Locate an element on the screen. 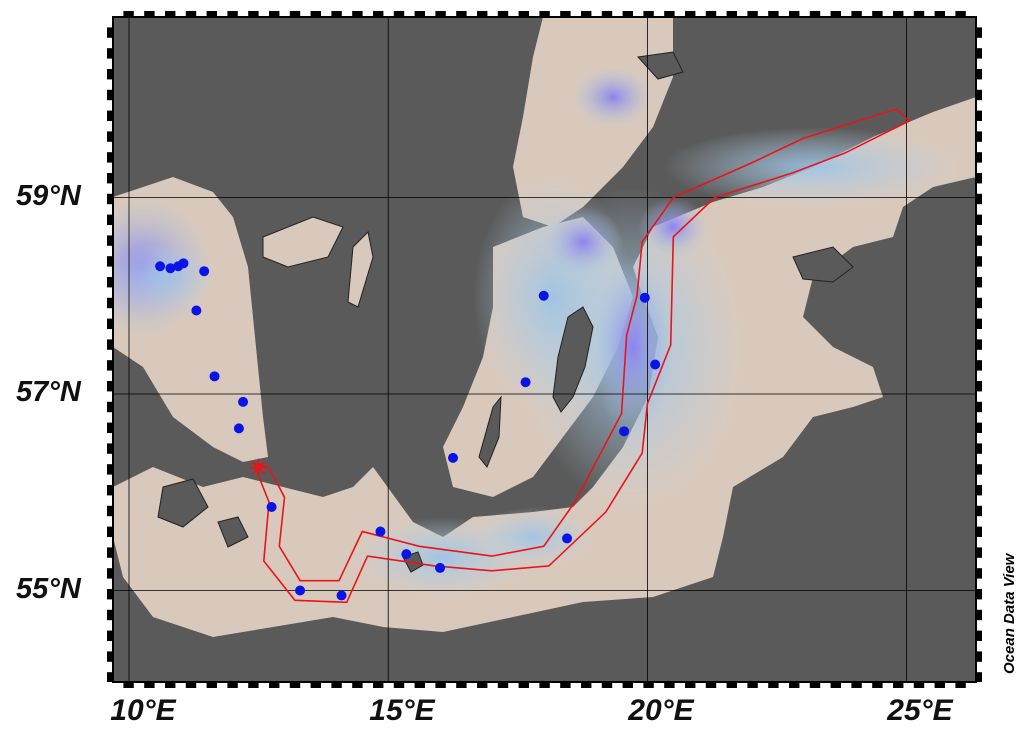 The width and height of the screenshot is (1024, 748). start-asterisk-marker is located at coordinates (258, 467).